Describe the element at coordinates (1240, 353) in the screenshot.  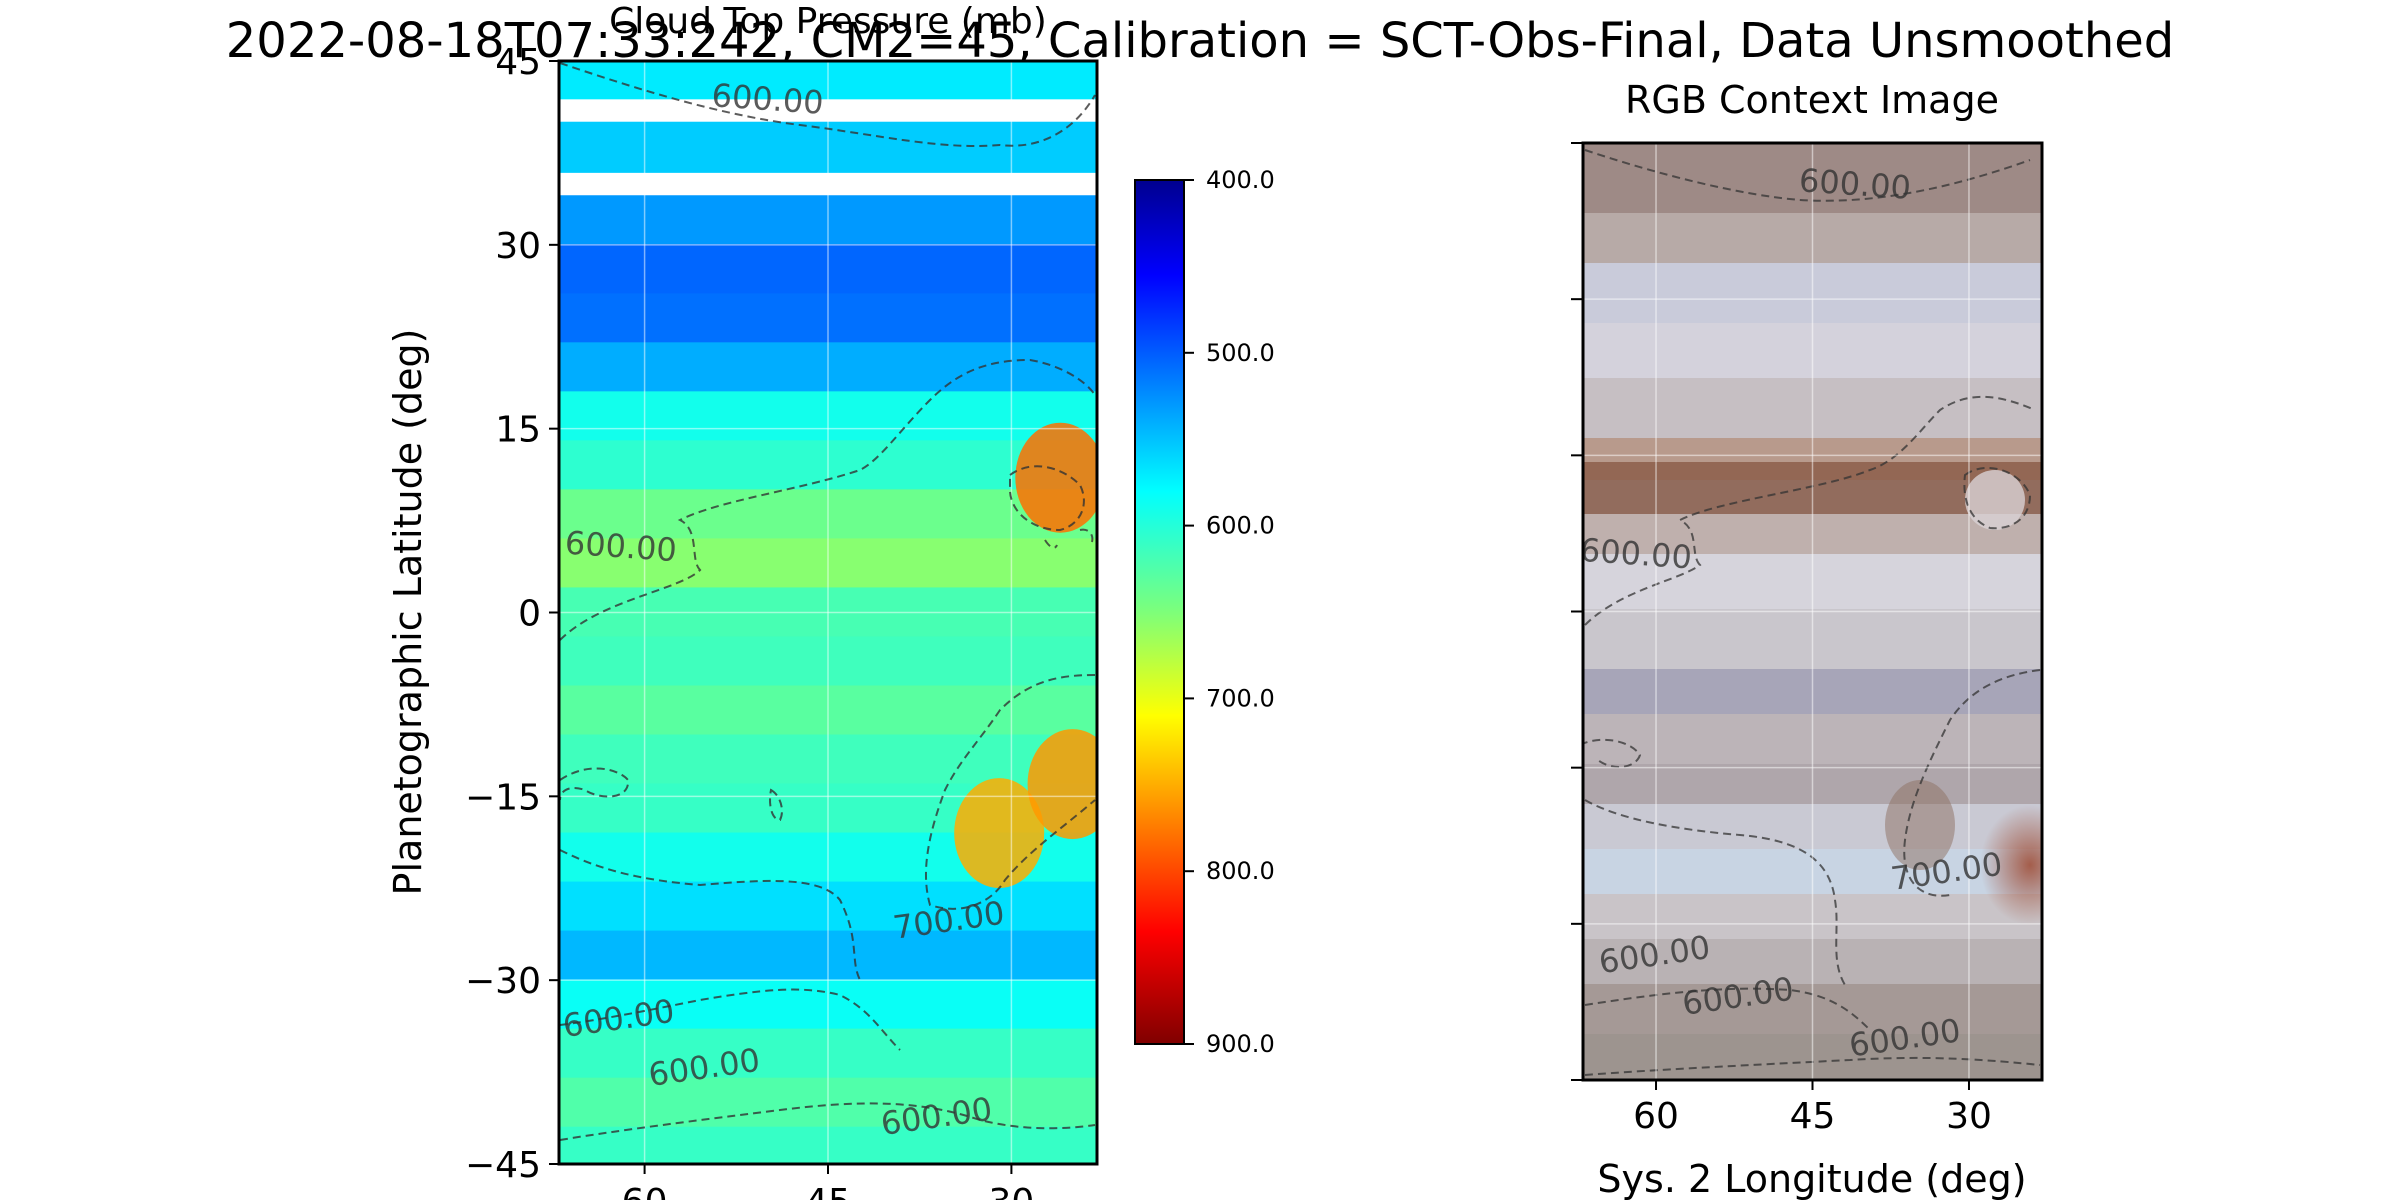
I see `colorbar-tick-label: 500.0` at that location.